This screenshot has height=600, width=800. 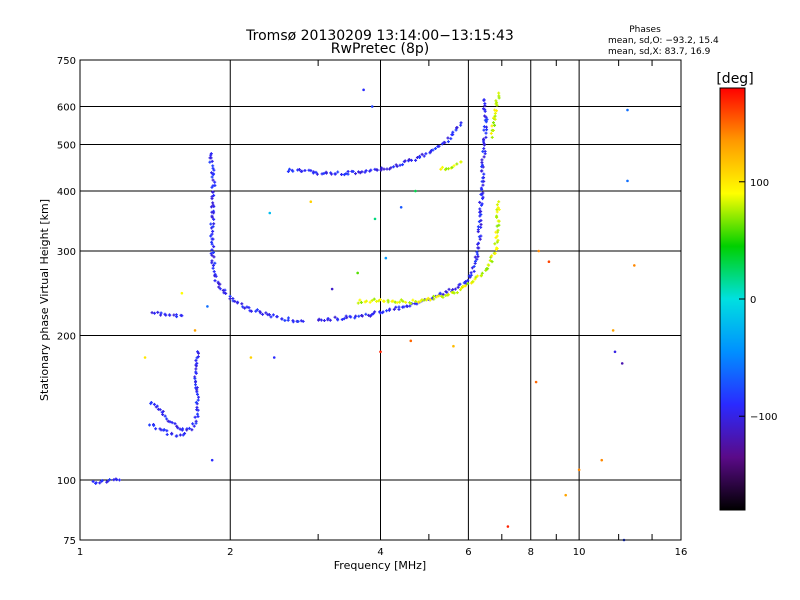 I want to click on y-tick-label: 100, so click(x=66, y=481).